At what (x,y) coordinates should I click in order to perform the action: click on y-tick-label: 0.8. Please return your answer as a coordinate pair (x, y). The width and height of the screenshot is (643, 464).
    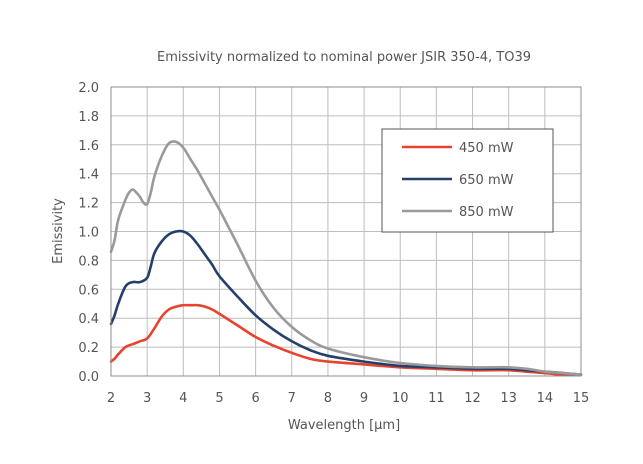
    Looking at the image, I should click on (88, 261).